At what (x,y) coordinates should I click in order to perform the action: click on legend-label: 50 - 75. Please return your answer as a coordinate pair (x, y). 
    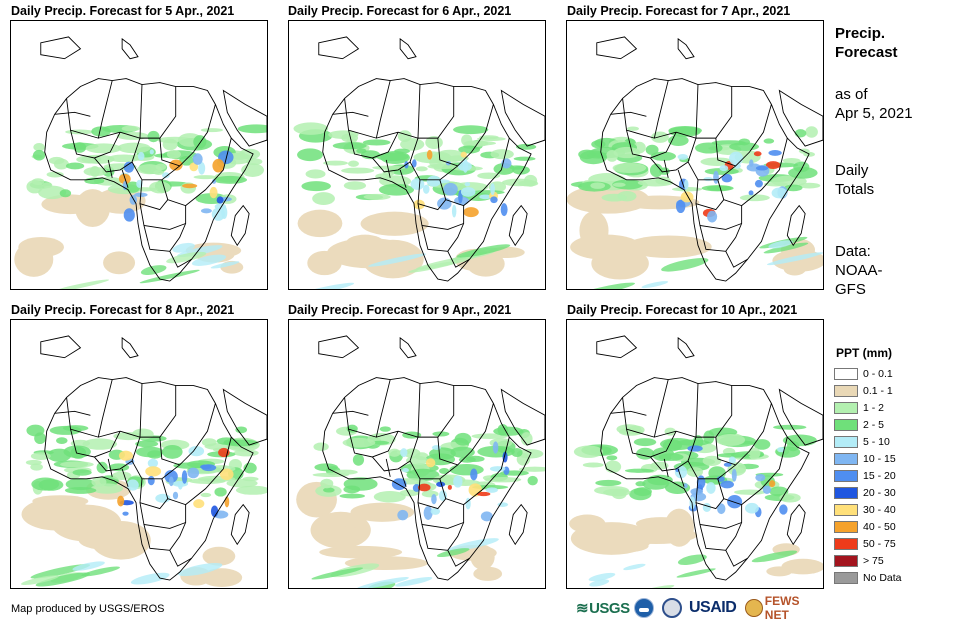
    Looking at the image, I should click on (879, 544).